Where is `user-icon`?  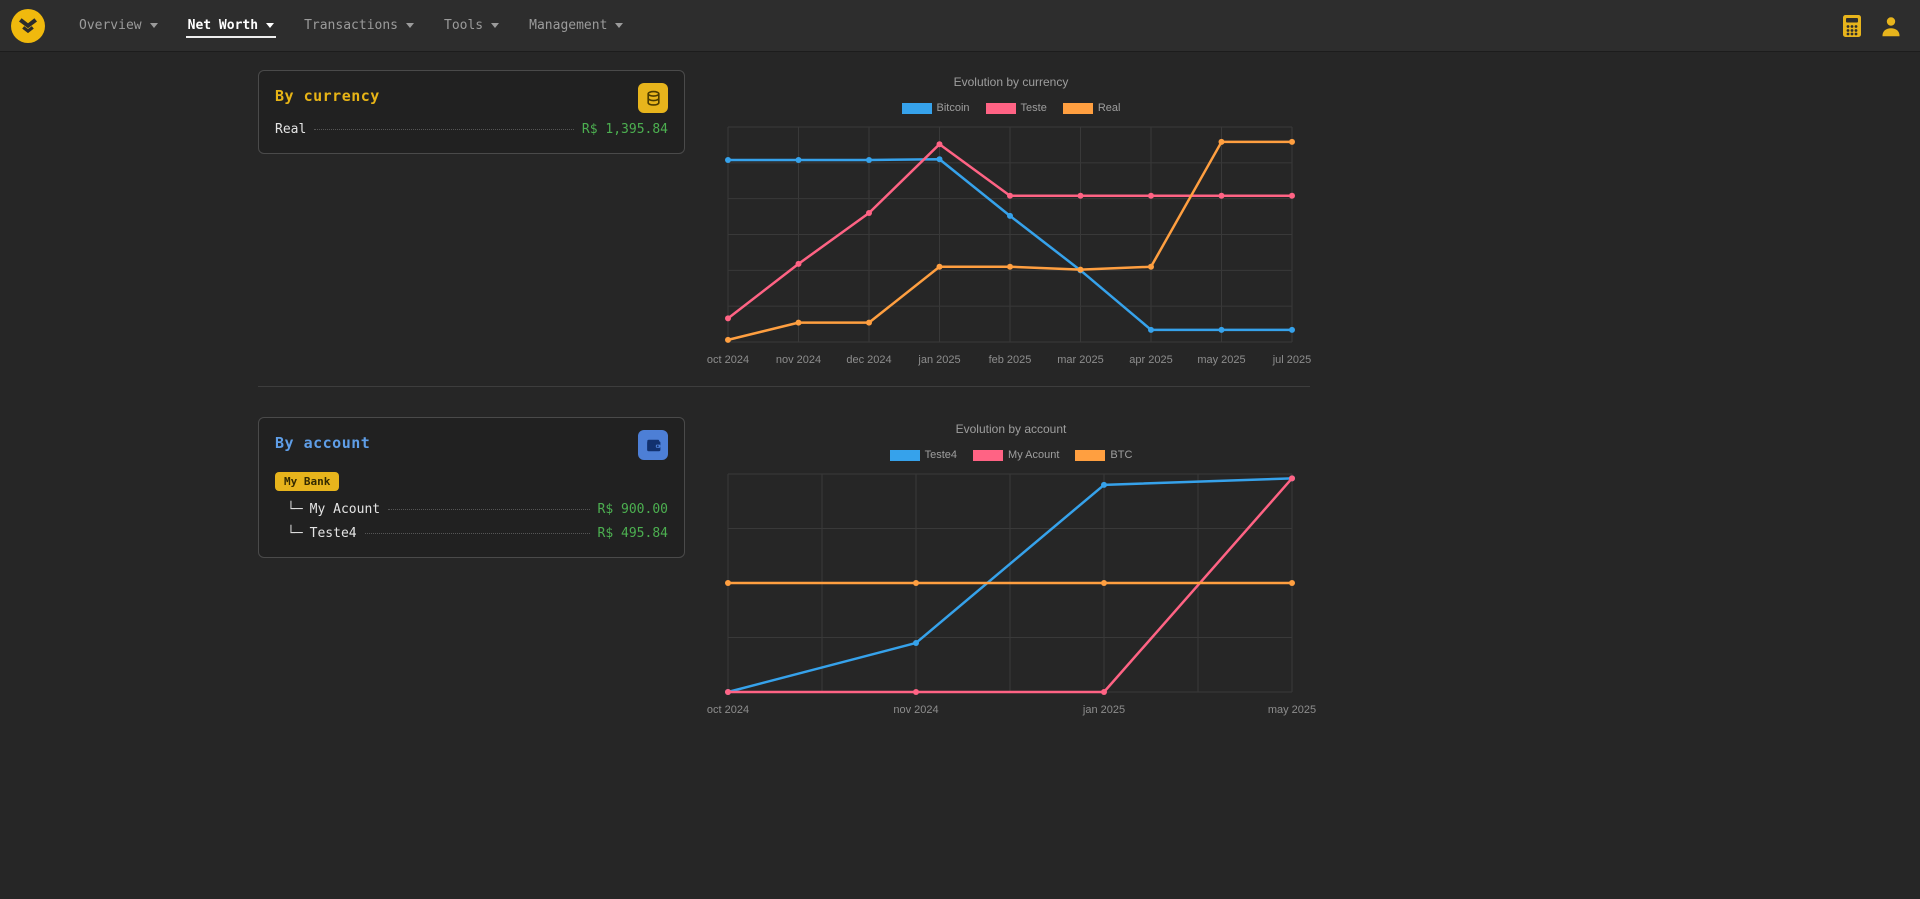
user-icon is located at coordinates (1891, 26).